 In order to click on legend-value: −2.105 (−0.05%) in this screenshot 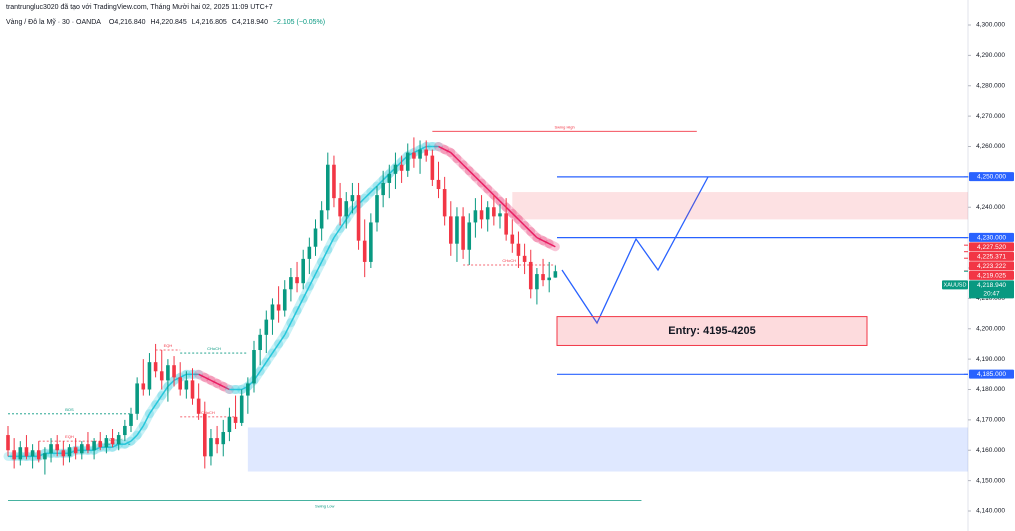, I will do `click(299, 22)`.